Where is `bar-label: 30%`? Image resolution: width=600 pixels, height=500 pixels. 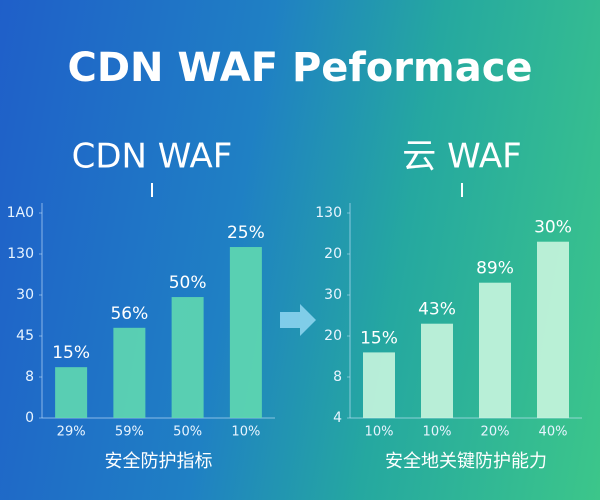
bar-label: 30% is located at coordinates (553, 228).